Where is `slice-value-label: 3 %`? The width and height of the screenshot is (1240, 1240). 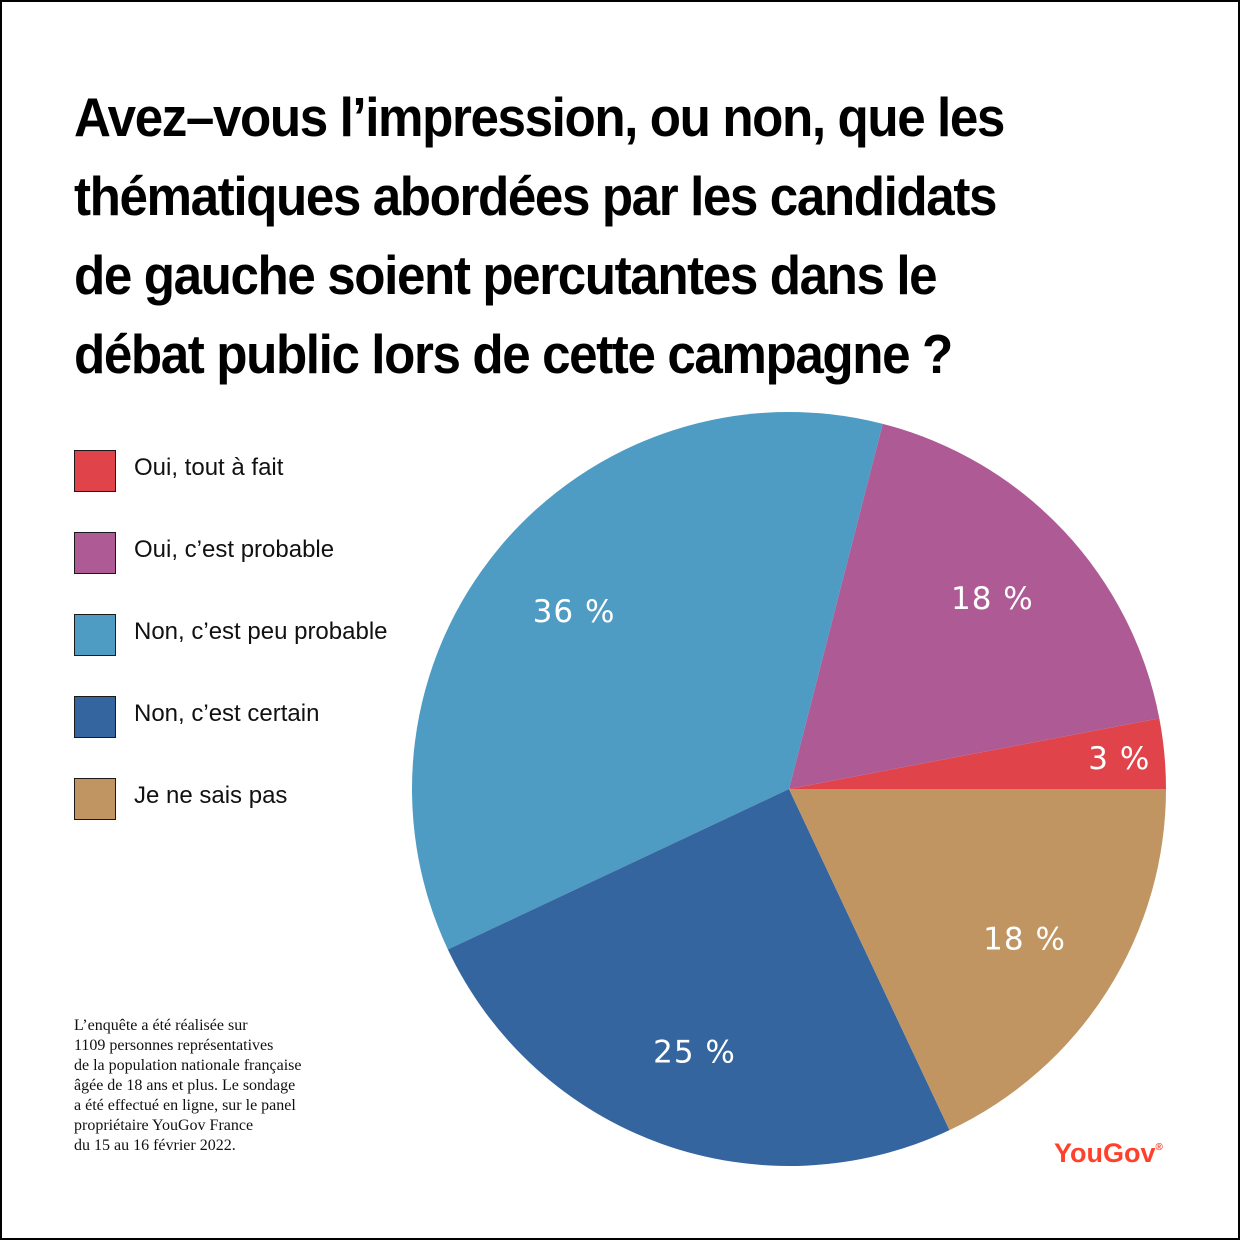
slice-value-label: 3 % is located at coordinates (1119, 759).